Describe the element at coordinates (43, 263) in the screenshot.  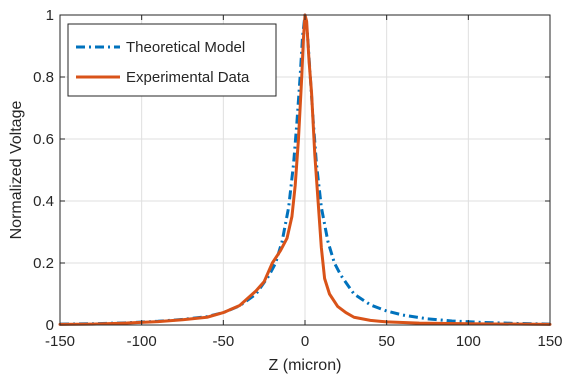
I see `y-tick-label: 0.2` at that location.